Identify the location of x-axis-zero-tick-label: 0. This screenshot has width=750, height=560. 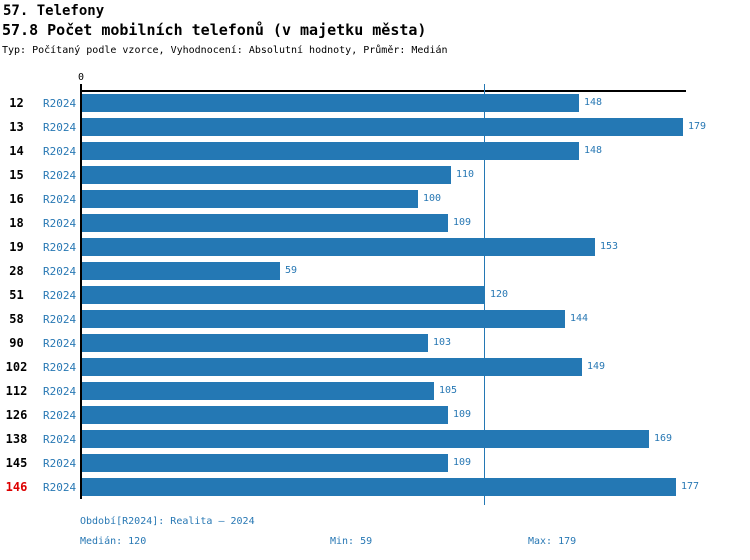
(81, 77).